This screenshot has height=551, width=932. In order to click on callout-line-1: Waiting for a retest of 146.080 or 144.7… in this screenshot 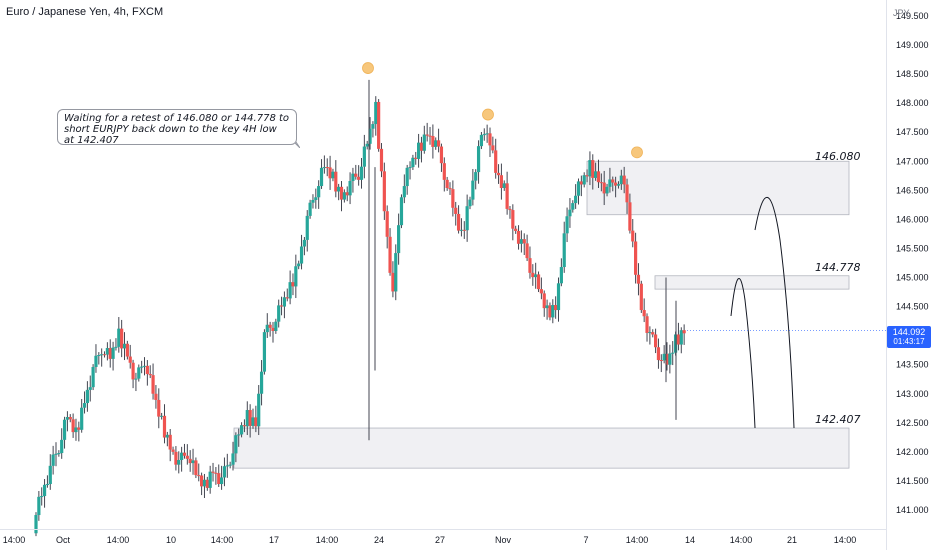, I will do `click(177, 118)`.